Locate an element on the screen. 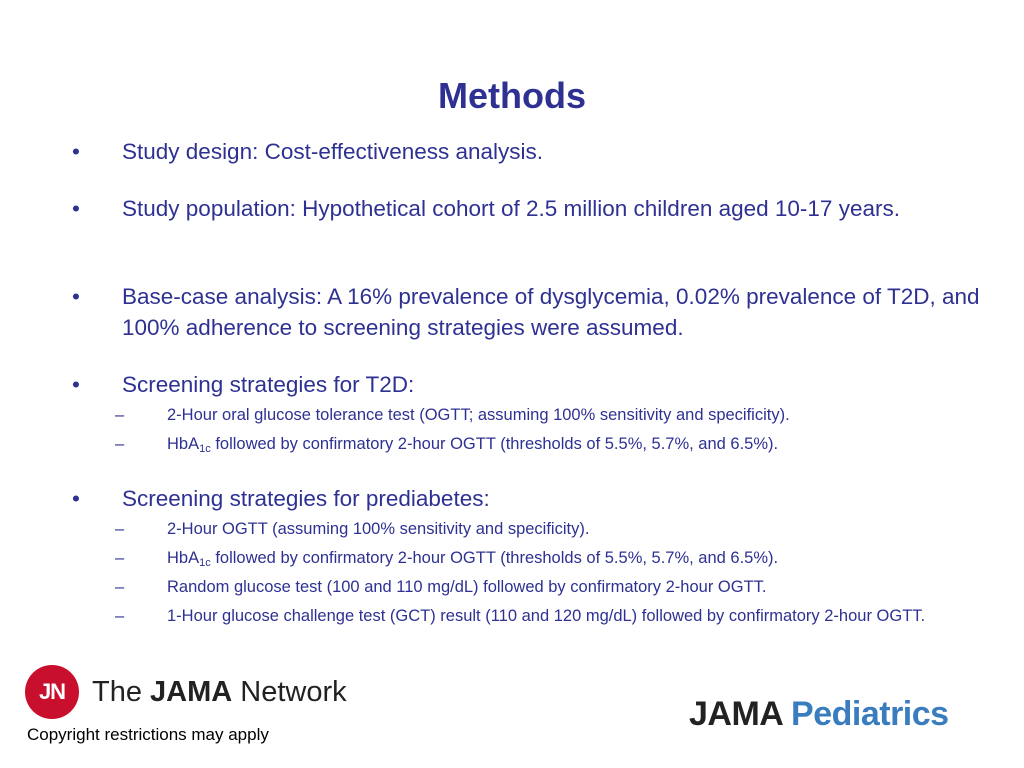 The height and width of the screenshot is (768, 1024). bullet-screening-prediabetes: • Screening strategies for prediabetes: is located at coordinates (527, 498).